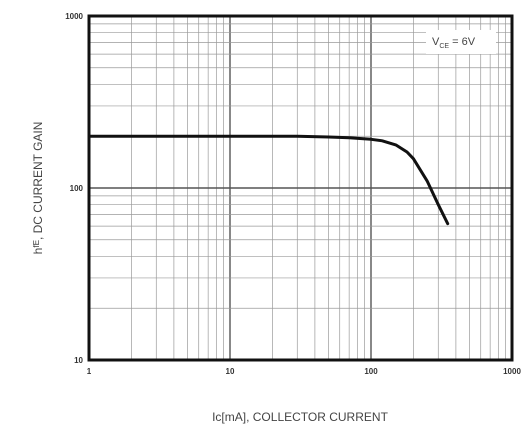 Image resolution: width=523 pixels, height=432 pixels. What do you see at coordinates (38, 188) in the screenshot?
I see `y-axis-label: hᶠᴱ, DC CURRENT GAIN` at bounding box center [38, 188].